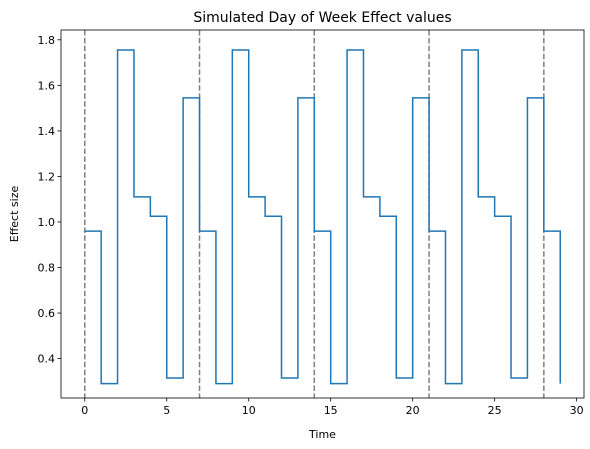 This screenshot has width=590, height=449. Describe the element at coordinates (166, 410) in the screenshot. I see `x-tick-label: 5` at that location.